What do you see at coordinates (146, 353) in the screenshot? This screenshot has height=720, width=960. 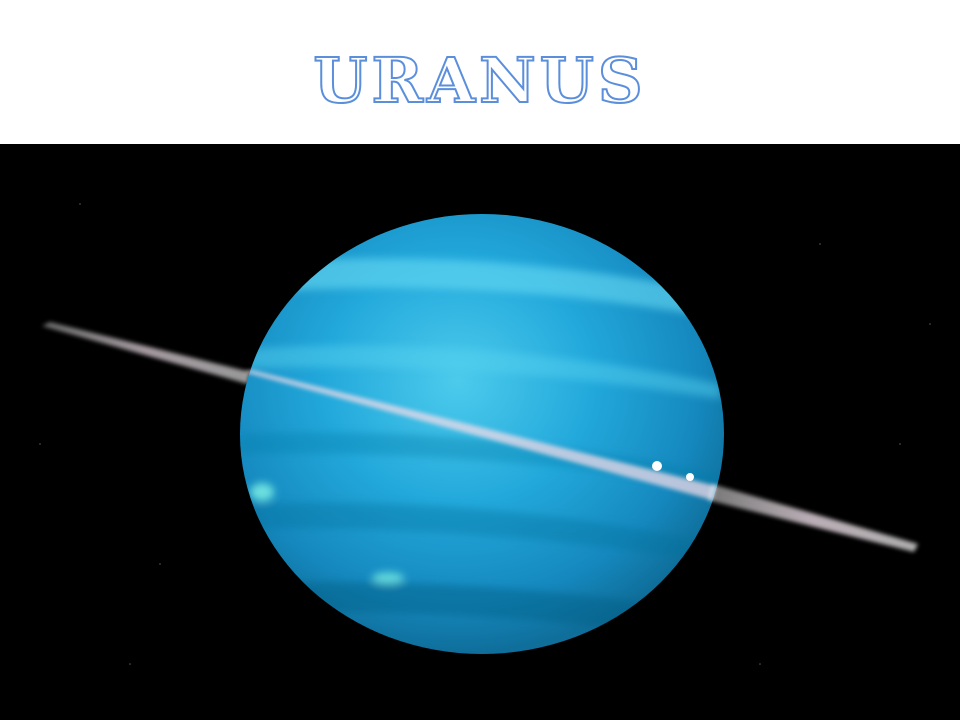 I see `ring-back` at bounding box center [146, 353].